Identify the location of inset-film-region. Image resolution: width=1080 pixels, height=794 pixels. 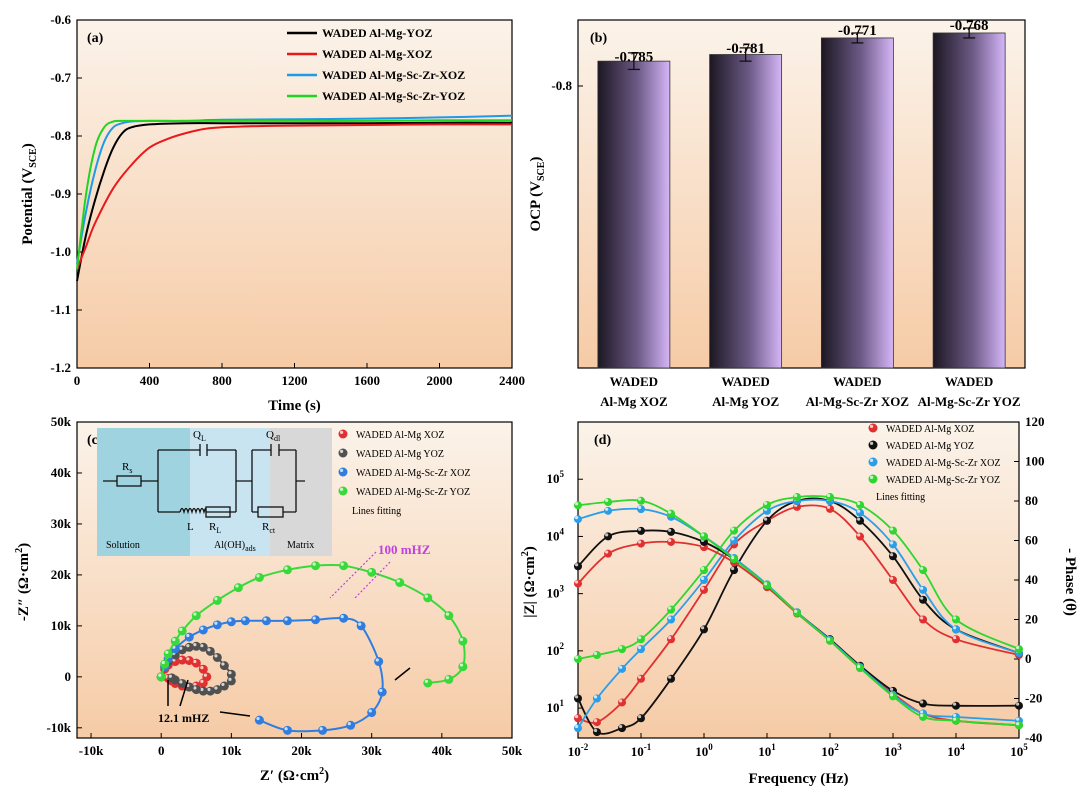
(235, 492).